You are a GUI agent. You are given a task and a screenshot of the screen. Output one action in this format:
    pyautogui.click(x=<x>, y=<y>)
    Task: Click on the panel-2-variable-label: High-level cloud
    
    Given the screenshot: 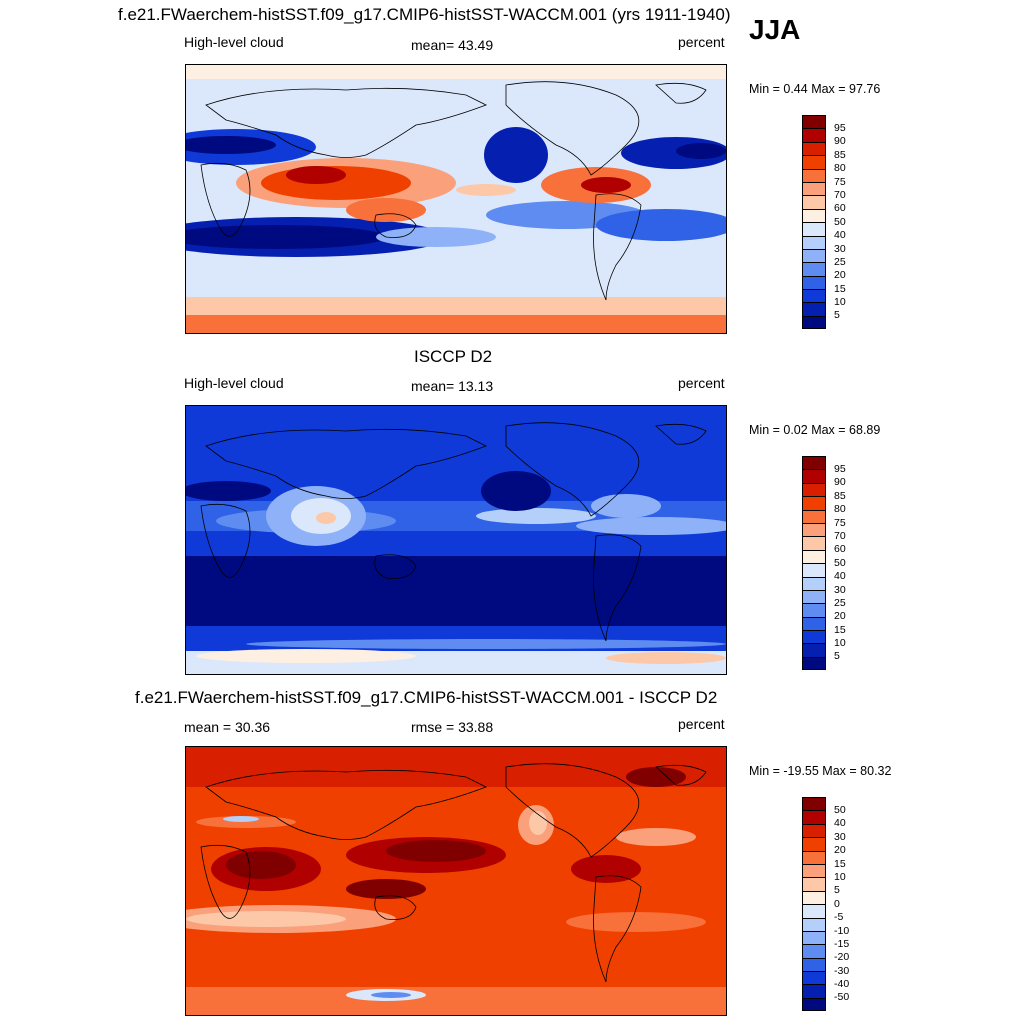 What is the action you would take?
    pyautogui.click(x=234, y=383)
    